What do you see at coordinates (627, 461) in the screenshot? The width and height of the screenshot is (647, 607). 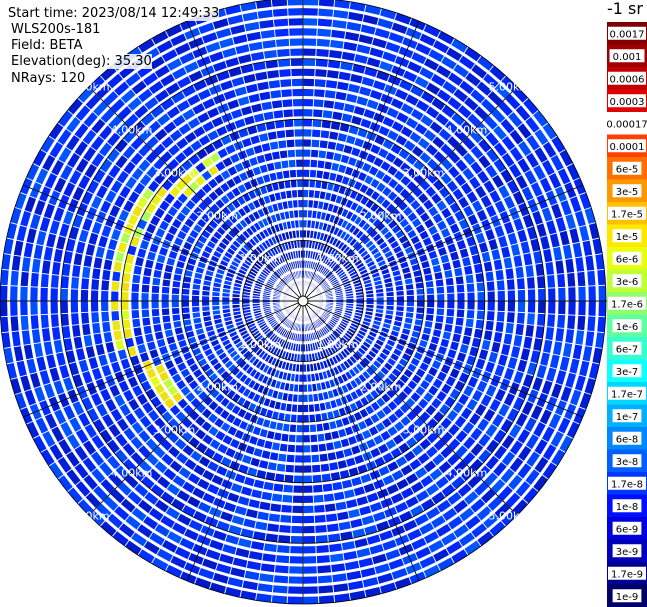 I see `colorbar-label-bg` at bounding box center [627, 461].